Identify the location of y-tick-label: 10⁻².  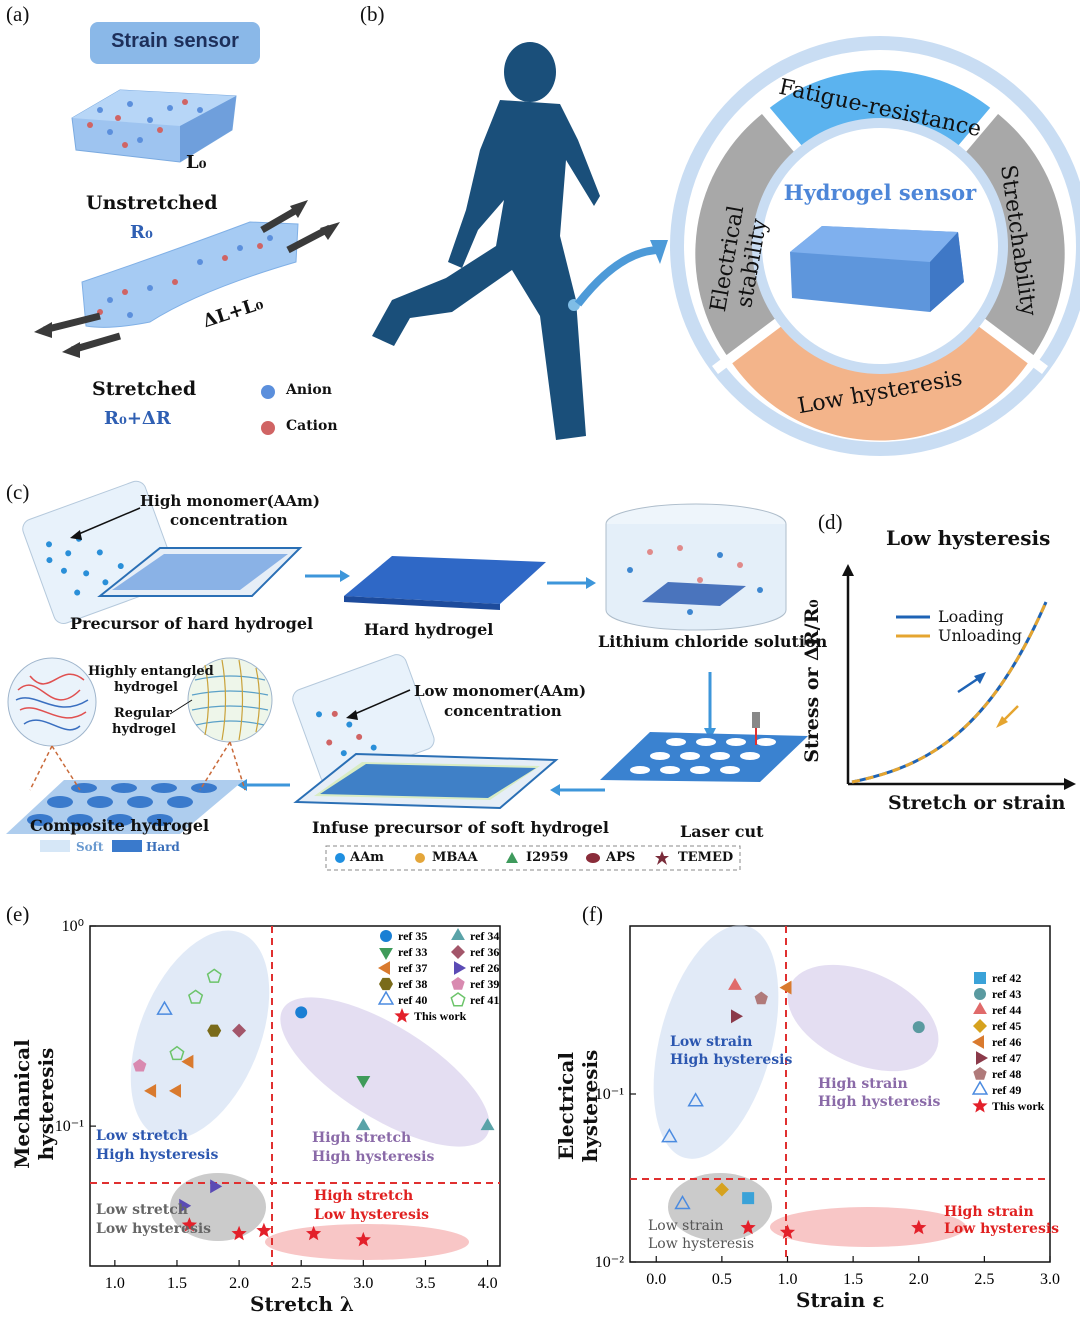
(609, 1262).